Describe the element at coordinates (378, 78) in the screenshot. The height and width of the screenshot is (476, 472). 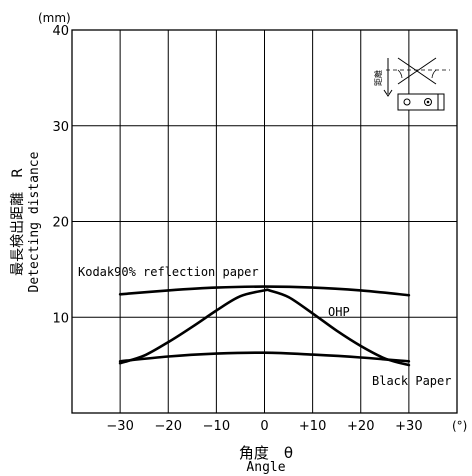
I see `inset-distance-label: 距離` at that location.